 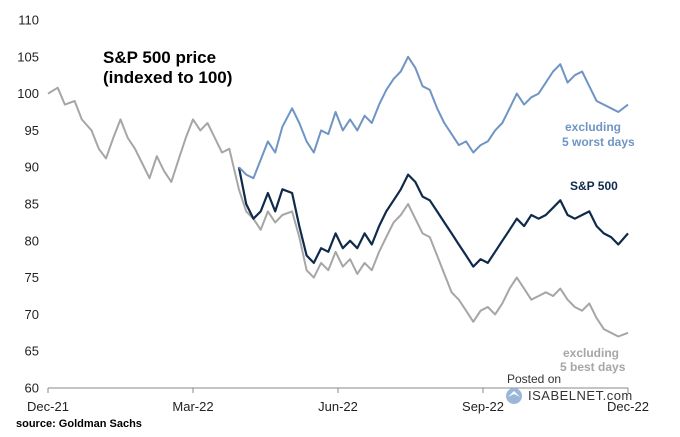 What do you see at coordinates (591, 353) in the screenshot?
I see `label-excluding-best-line-1: excluding` at bounding box center [591, 353].